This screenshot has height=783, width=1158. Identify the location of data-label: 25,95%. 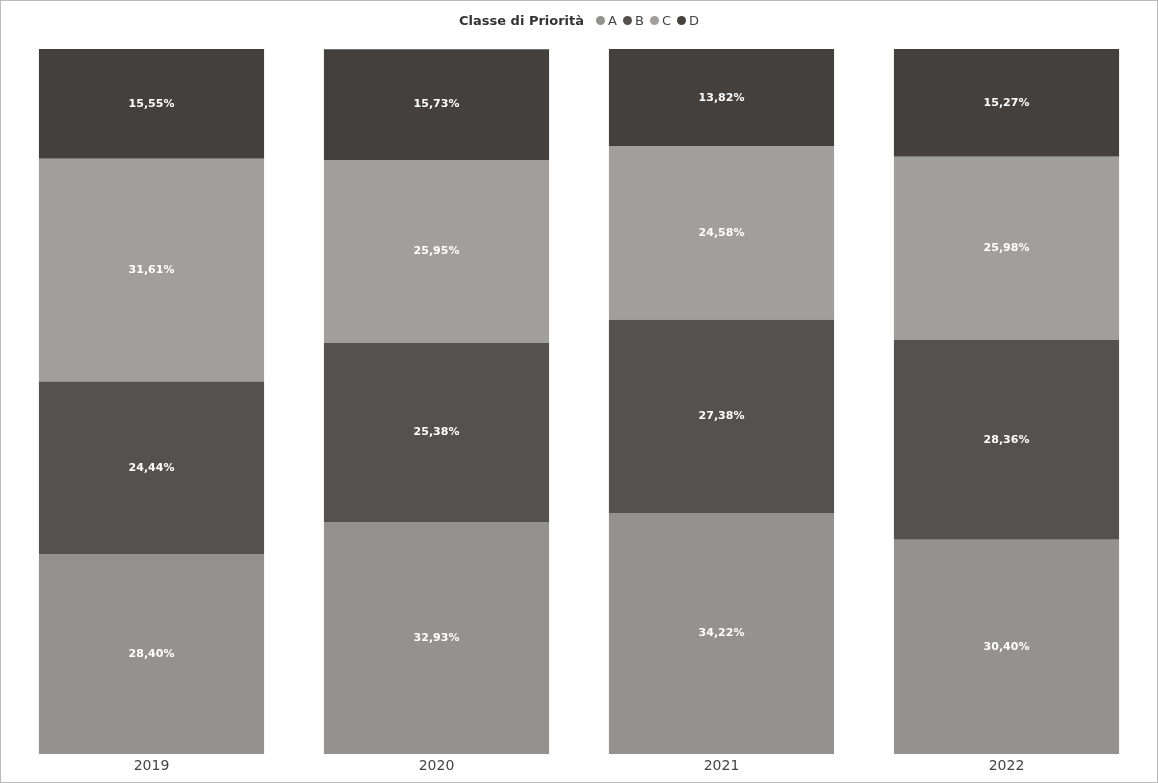
(436, 251).